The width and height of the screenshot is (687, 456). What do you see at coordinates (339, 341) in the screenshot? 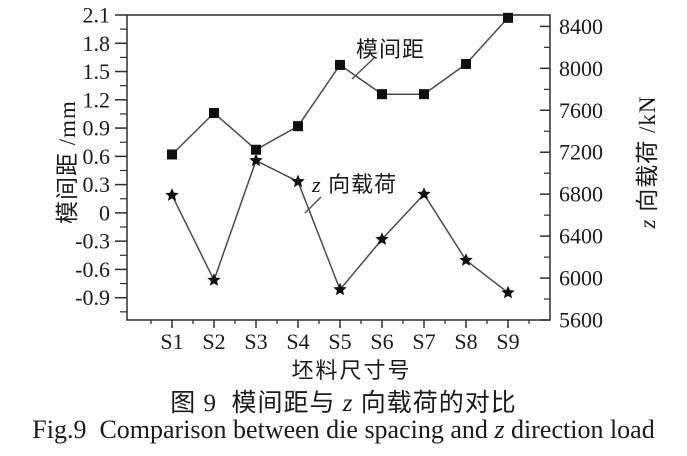
I see `x-axis-tick-label: S5` at bounding box center [339, 341].